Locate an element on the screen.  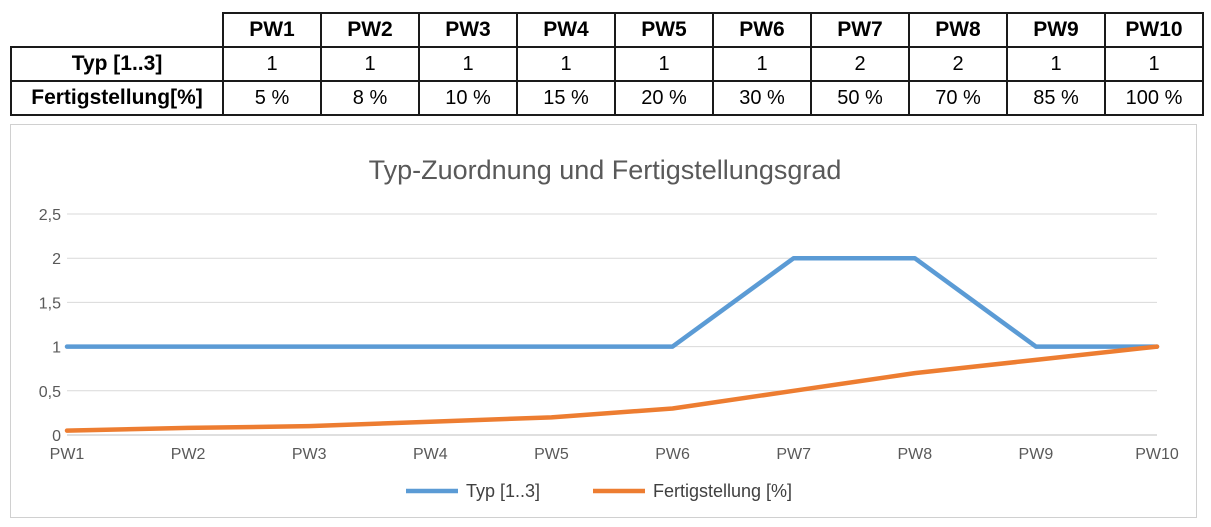
header-cell: PW3 is located at coordinates (468, 30).